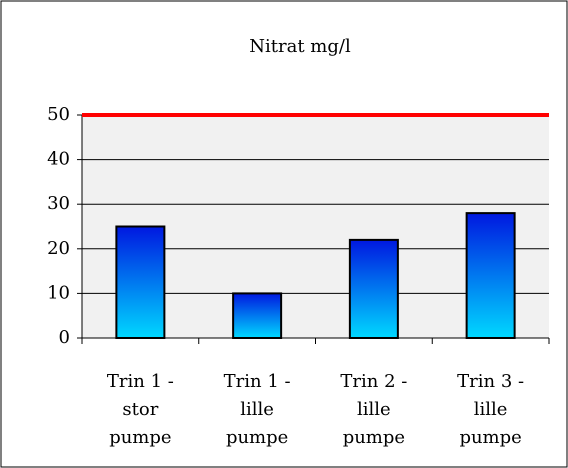 The image size is (568, 468). I want to click on y-tick-label: 40, so click(58, 159).